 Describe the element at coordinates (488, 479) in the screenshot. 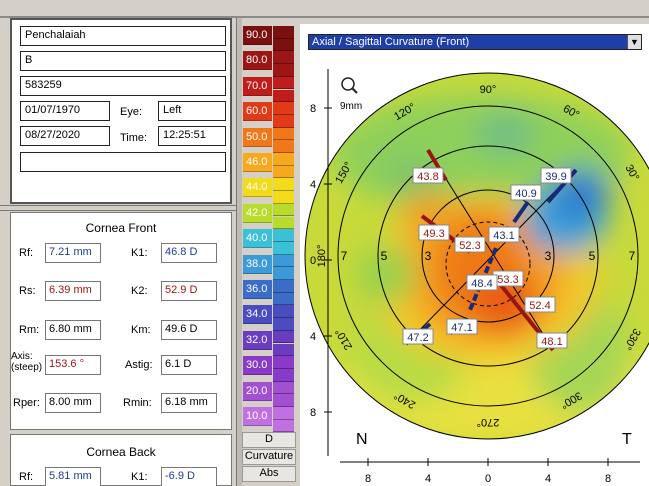

I see `x-tick-label: 0` at that location.